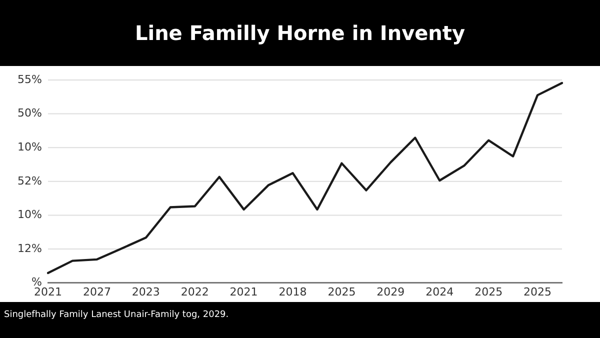 The width and height of the screenshot is (600, 338). Describe the element at coordinates (300, 33) in the screenshot. I see `chart-title: Line Familly Horne in Inventy` at that location.